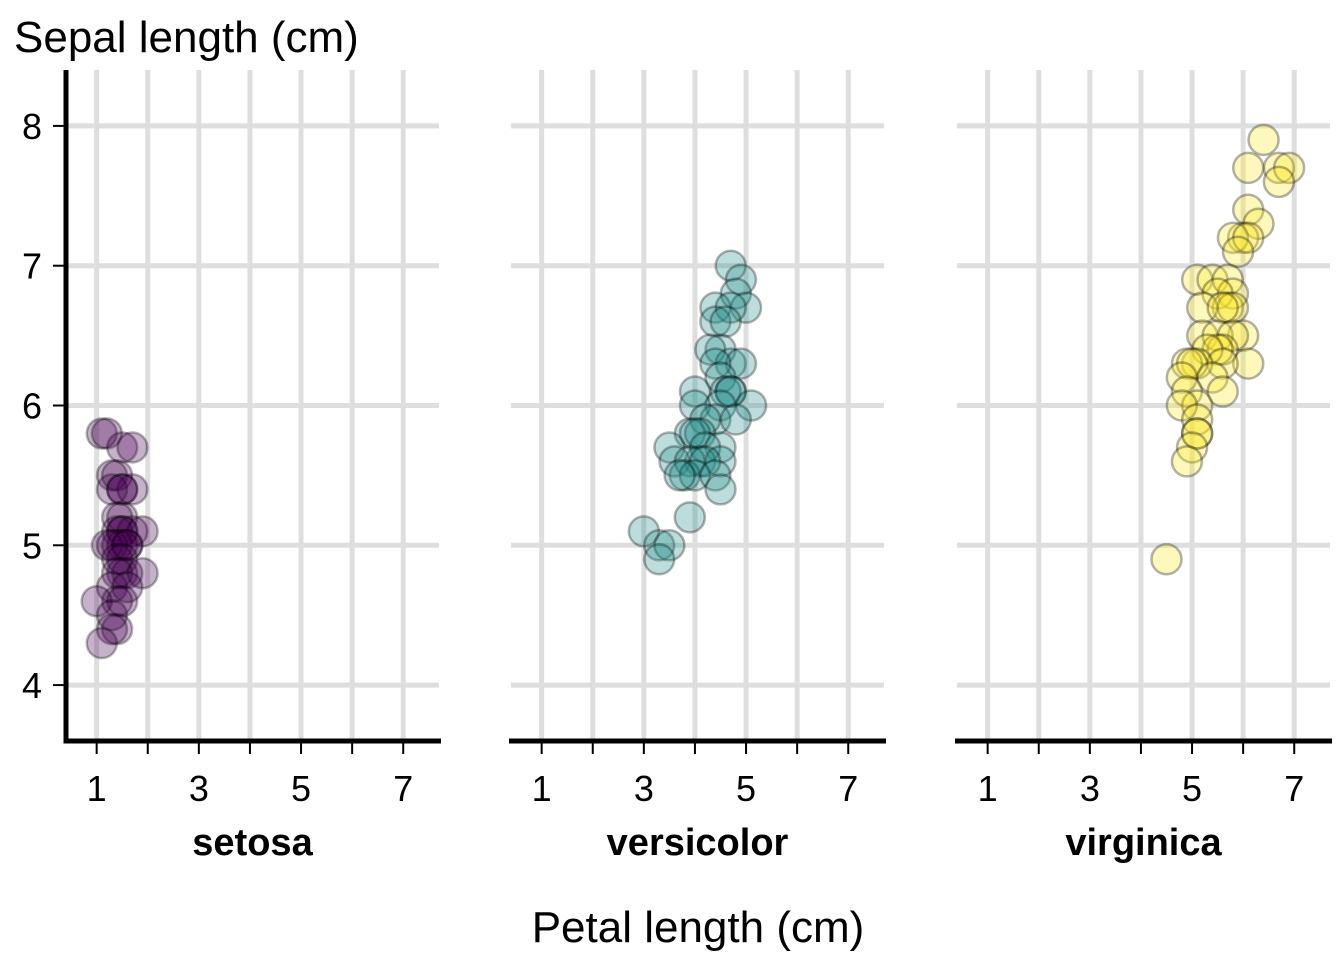 Image resolution: width=1344 pixels, height=960 pixels. I want to click on y-tick-label: 7, so click(32, 266).